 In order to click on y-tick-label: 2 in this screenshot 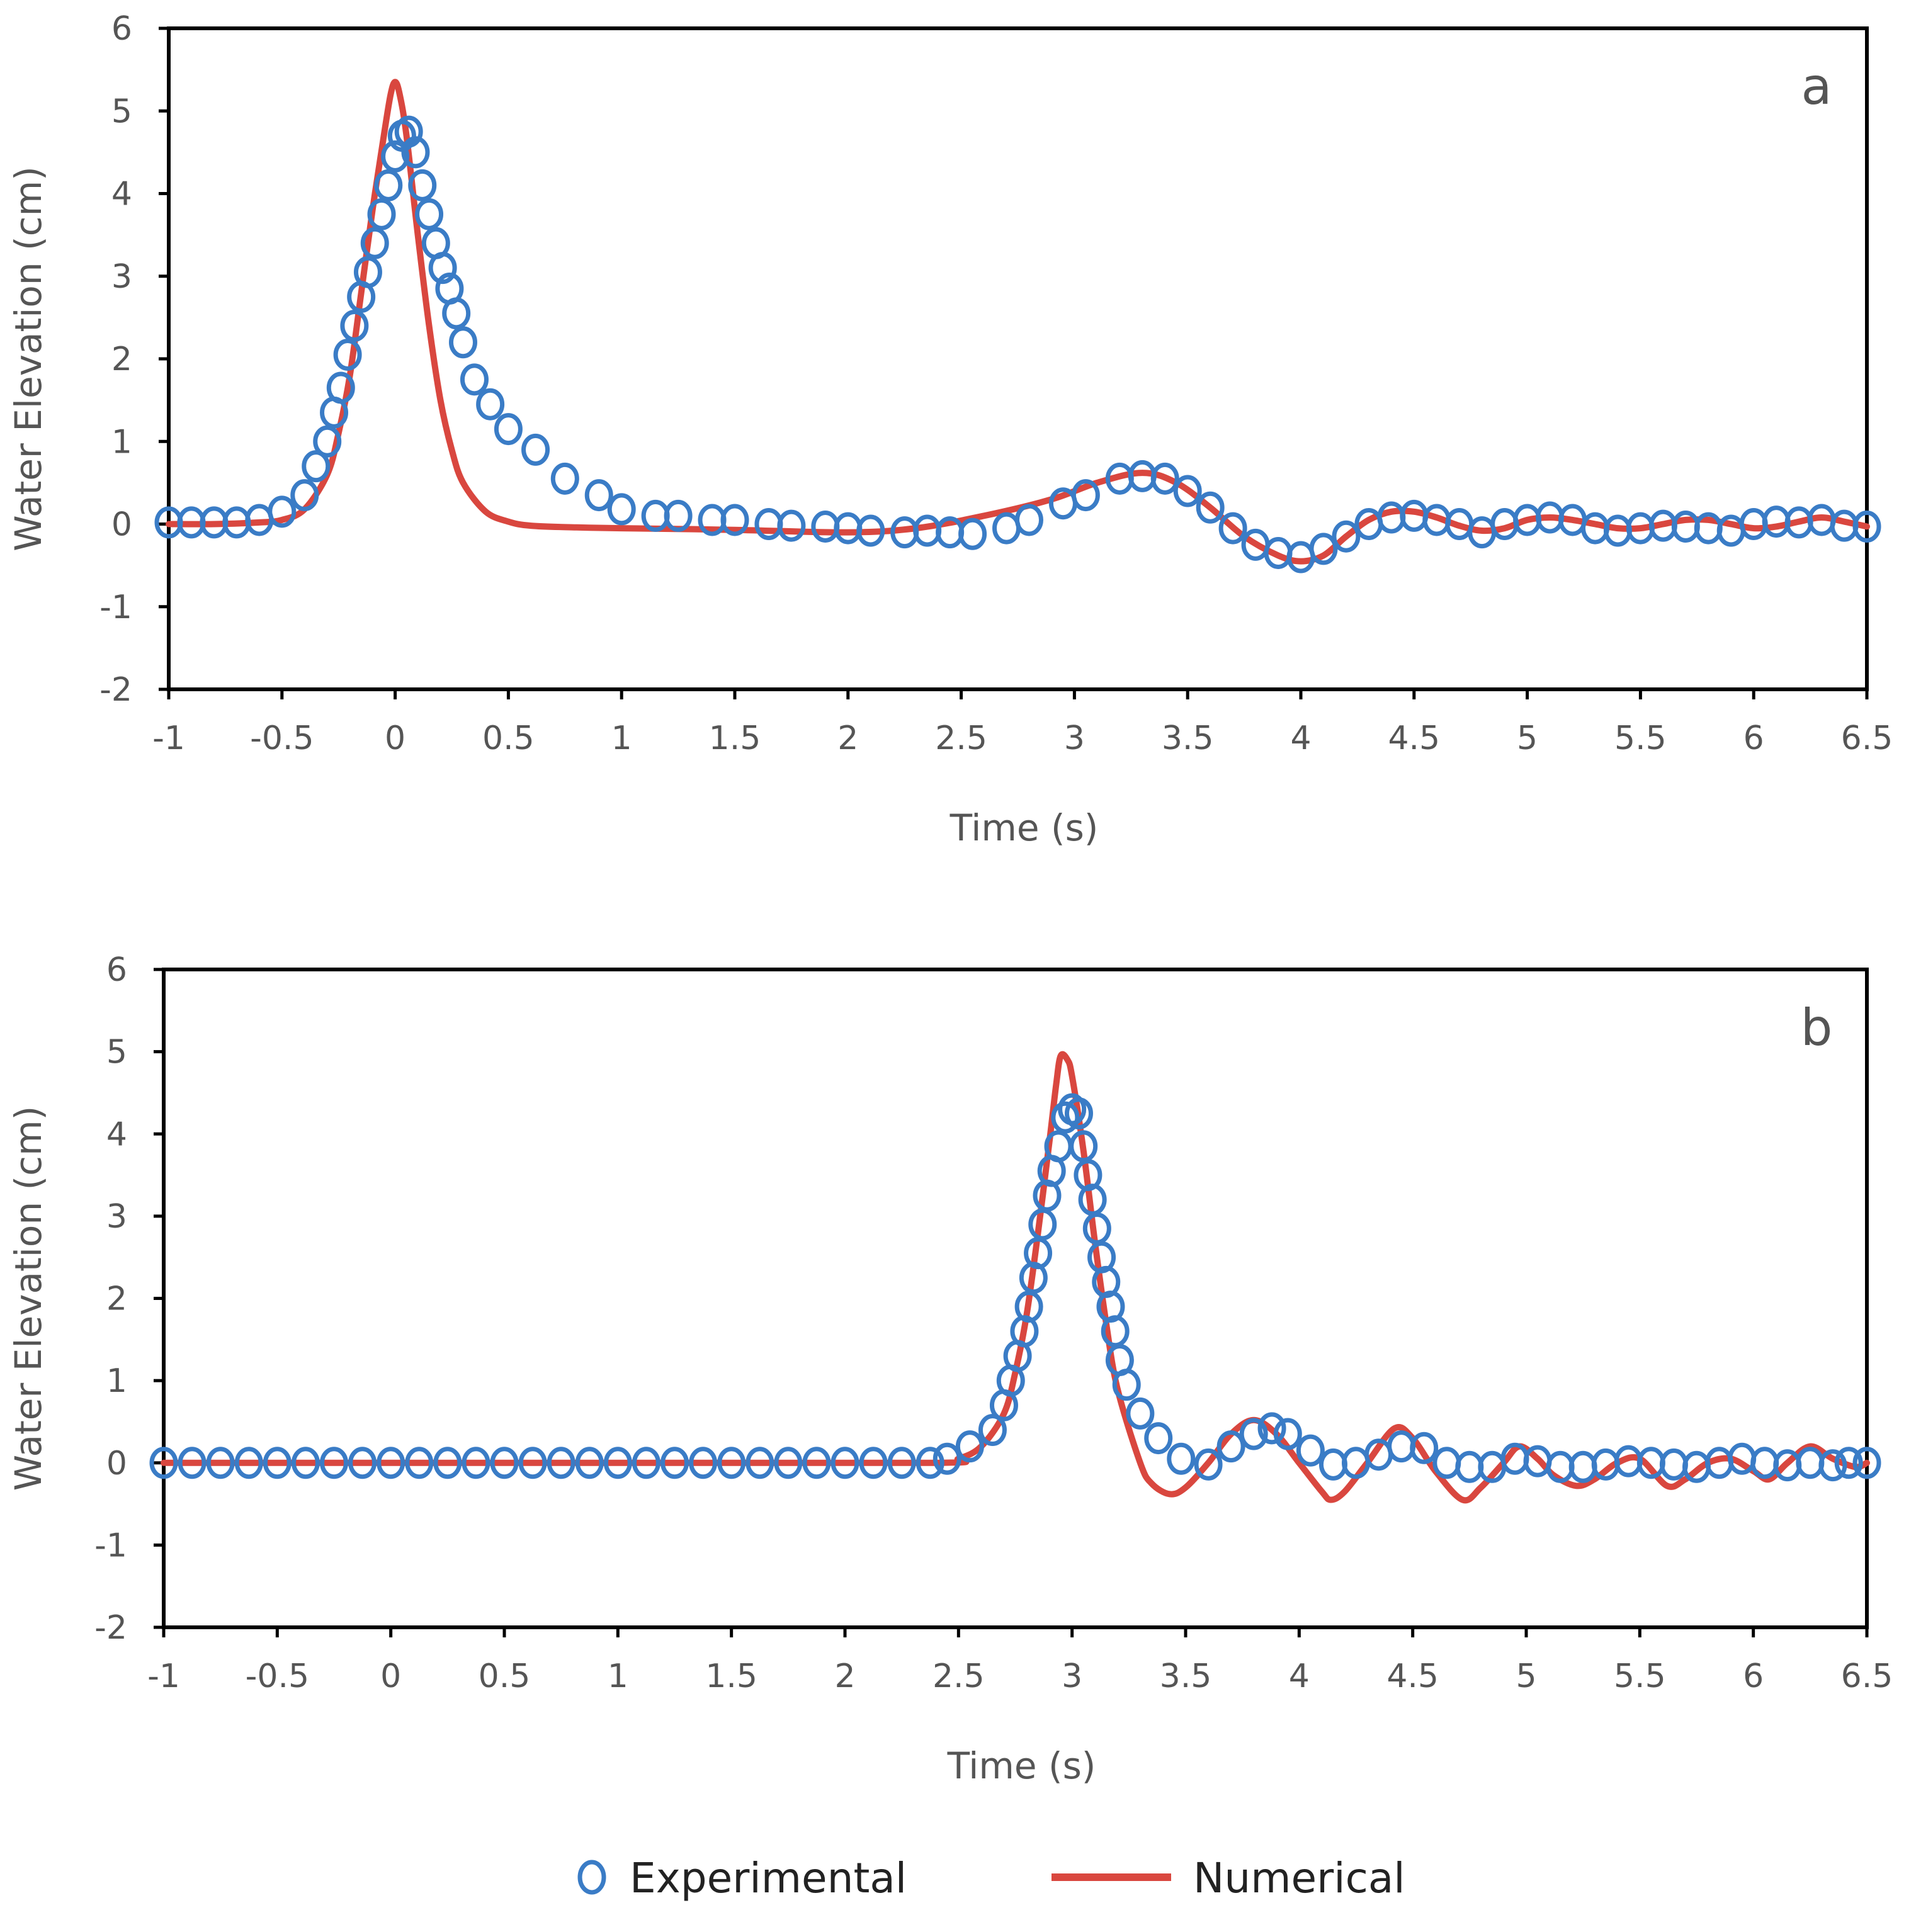, I will do `click(121, 359)`.